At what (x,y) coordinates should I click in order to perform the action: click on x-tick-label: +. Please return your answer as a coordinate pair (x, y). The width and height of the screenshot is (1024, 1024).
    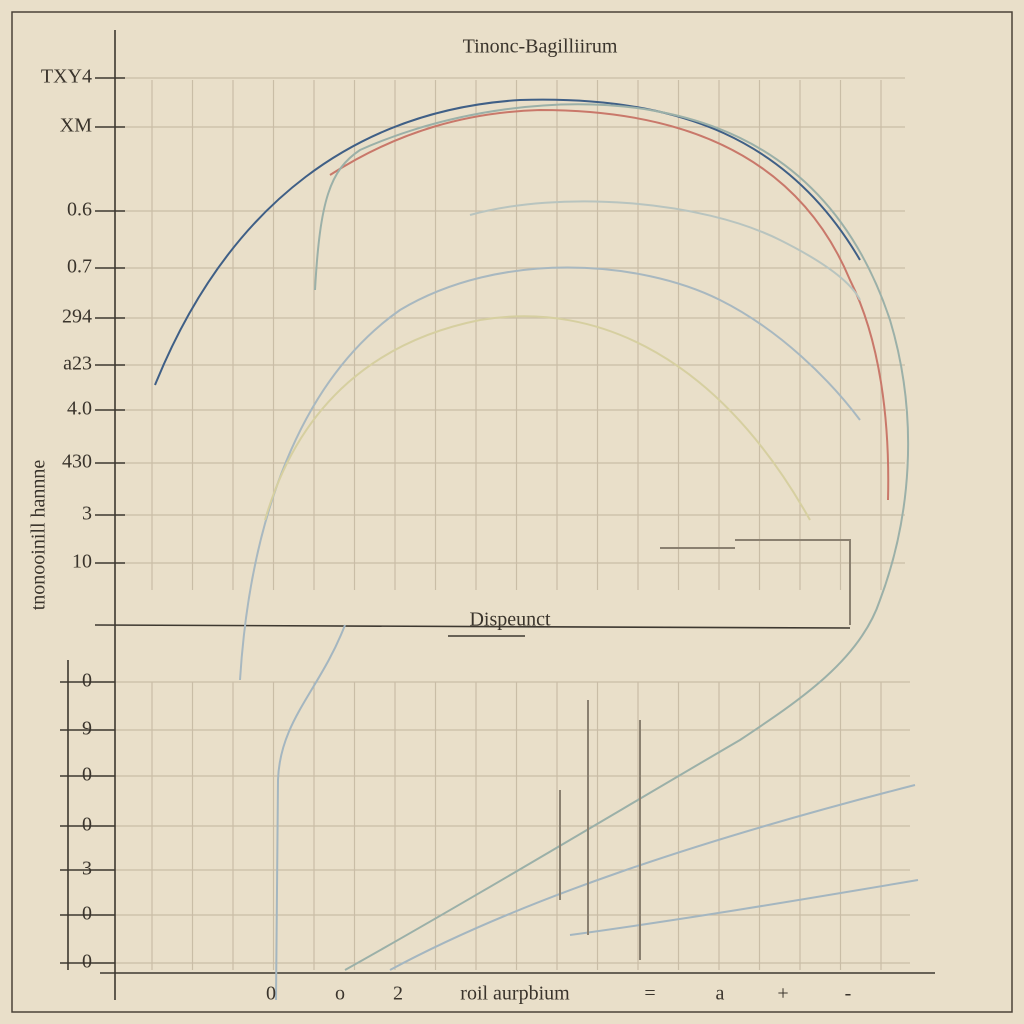
    Looking at the image, I should click on (782, 994).